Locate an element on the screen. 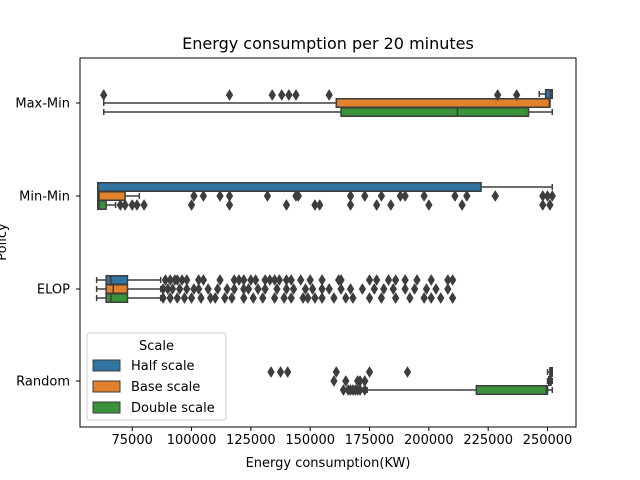  legend-swatch is located at coordinates (106, 365).